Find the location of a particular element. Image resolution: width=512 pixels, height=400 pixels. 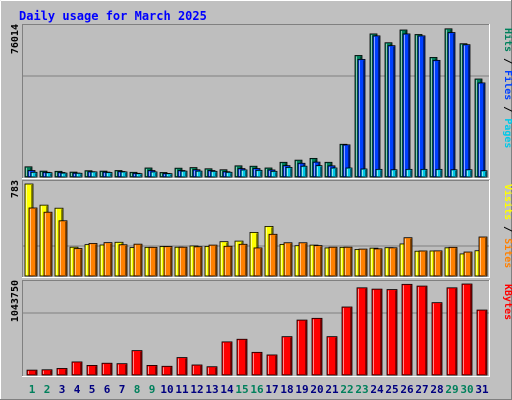

bar-pages-30-shade is located at coordinates (471, 173).